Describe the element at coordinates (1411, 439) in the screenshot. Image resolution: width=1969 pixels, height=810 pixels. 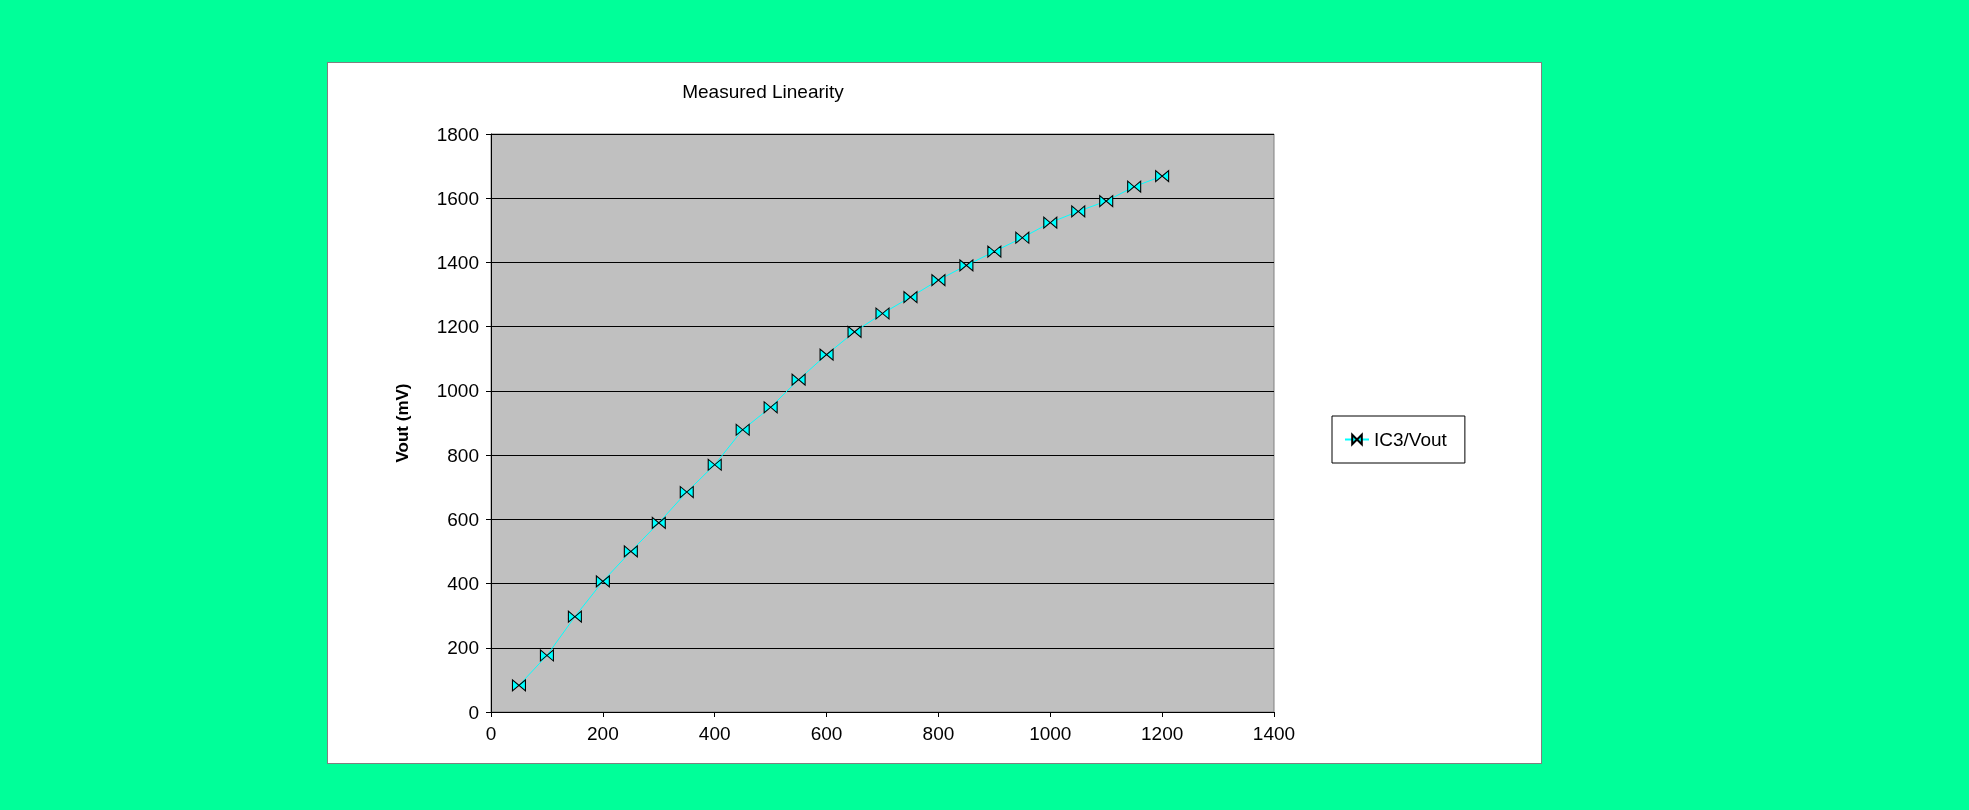
I see `legend-label: IC3/Vout` at that location.